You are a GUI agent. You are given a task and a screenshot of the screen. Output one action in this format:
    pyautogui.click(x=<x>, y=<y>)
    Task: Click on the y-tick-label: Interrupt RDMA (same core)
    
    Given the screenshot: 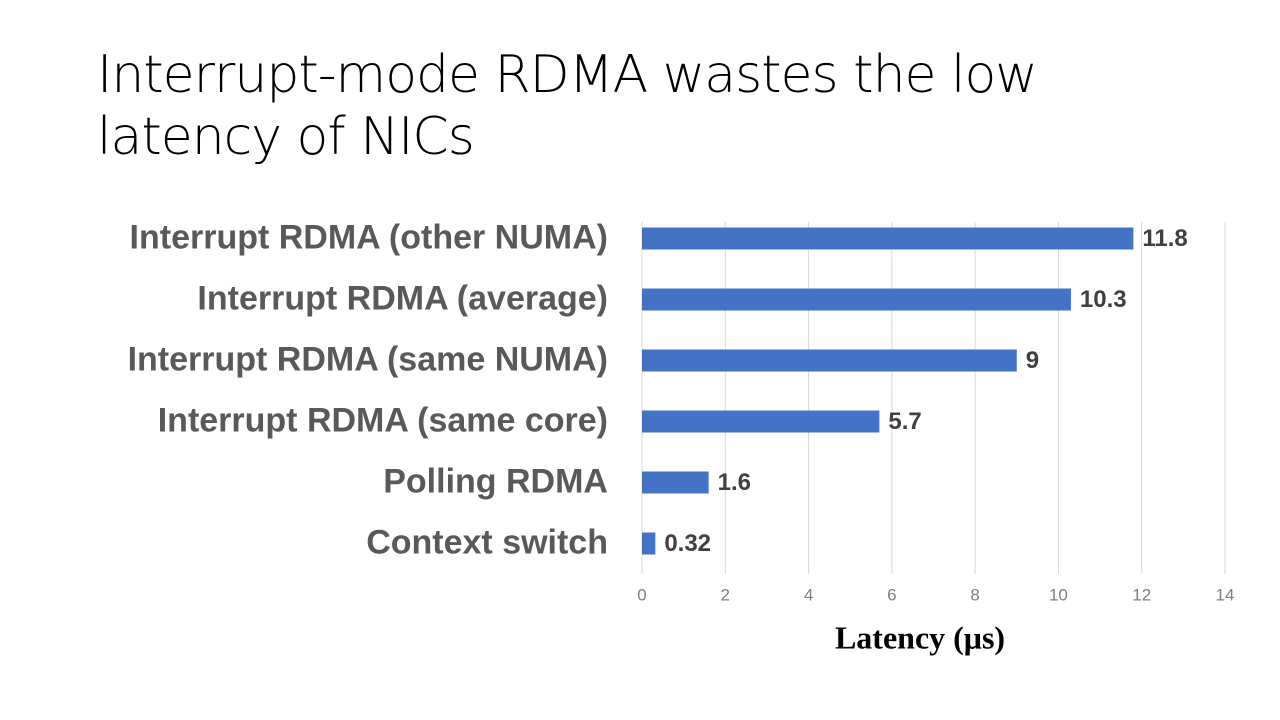 What is the action you would take?
    pyautogui.click(x=383, y=420)
    